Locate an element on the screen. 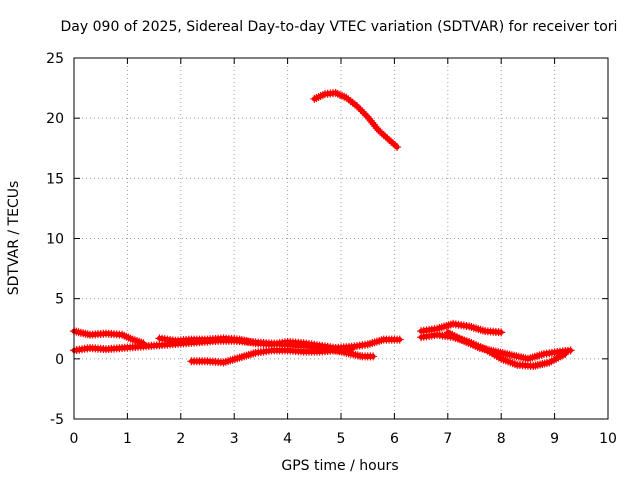  x-tick-label: 9 is located at coordinates (554, 439).